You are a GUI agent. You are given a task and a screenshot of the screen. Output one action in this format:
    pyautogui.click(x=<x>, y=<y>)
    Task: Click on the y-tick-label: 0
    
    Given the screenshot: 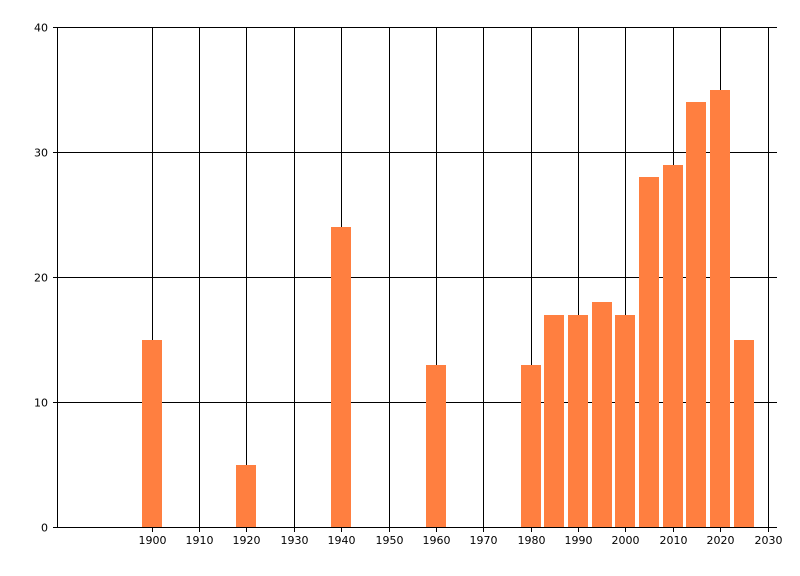 What is the action you would take?
    pyautogui.click(x=44, y=528)
    